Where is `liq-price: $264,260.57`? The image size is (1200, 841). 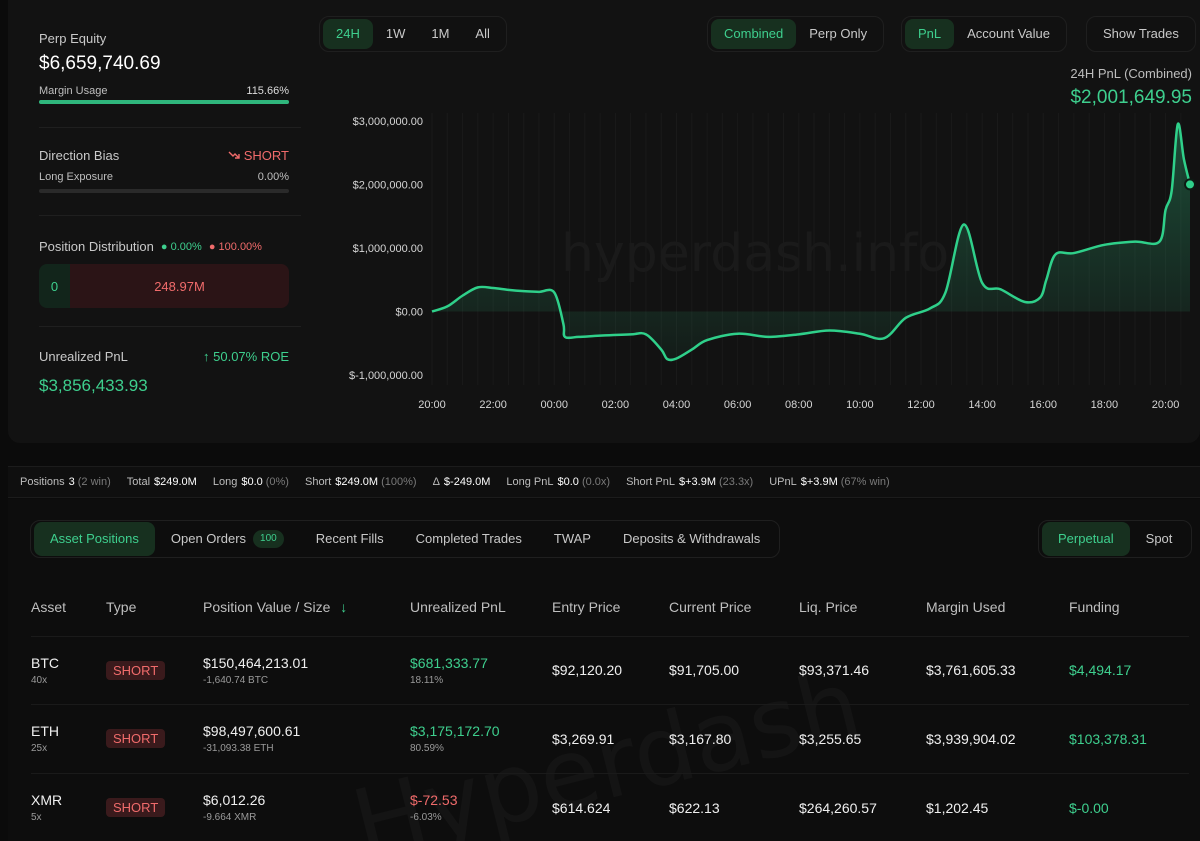
liq-price: $264,260.57 is located at coordinates (862, 806).